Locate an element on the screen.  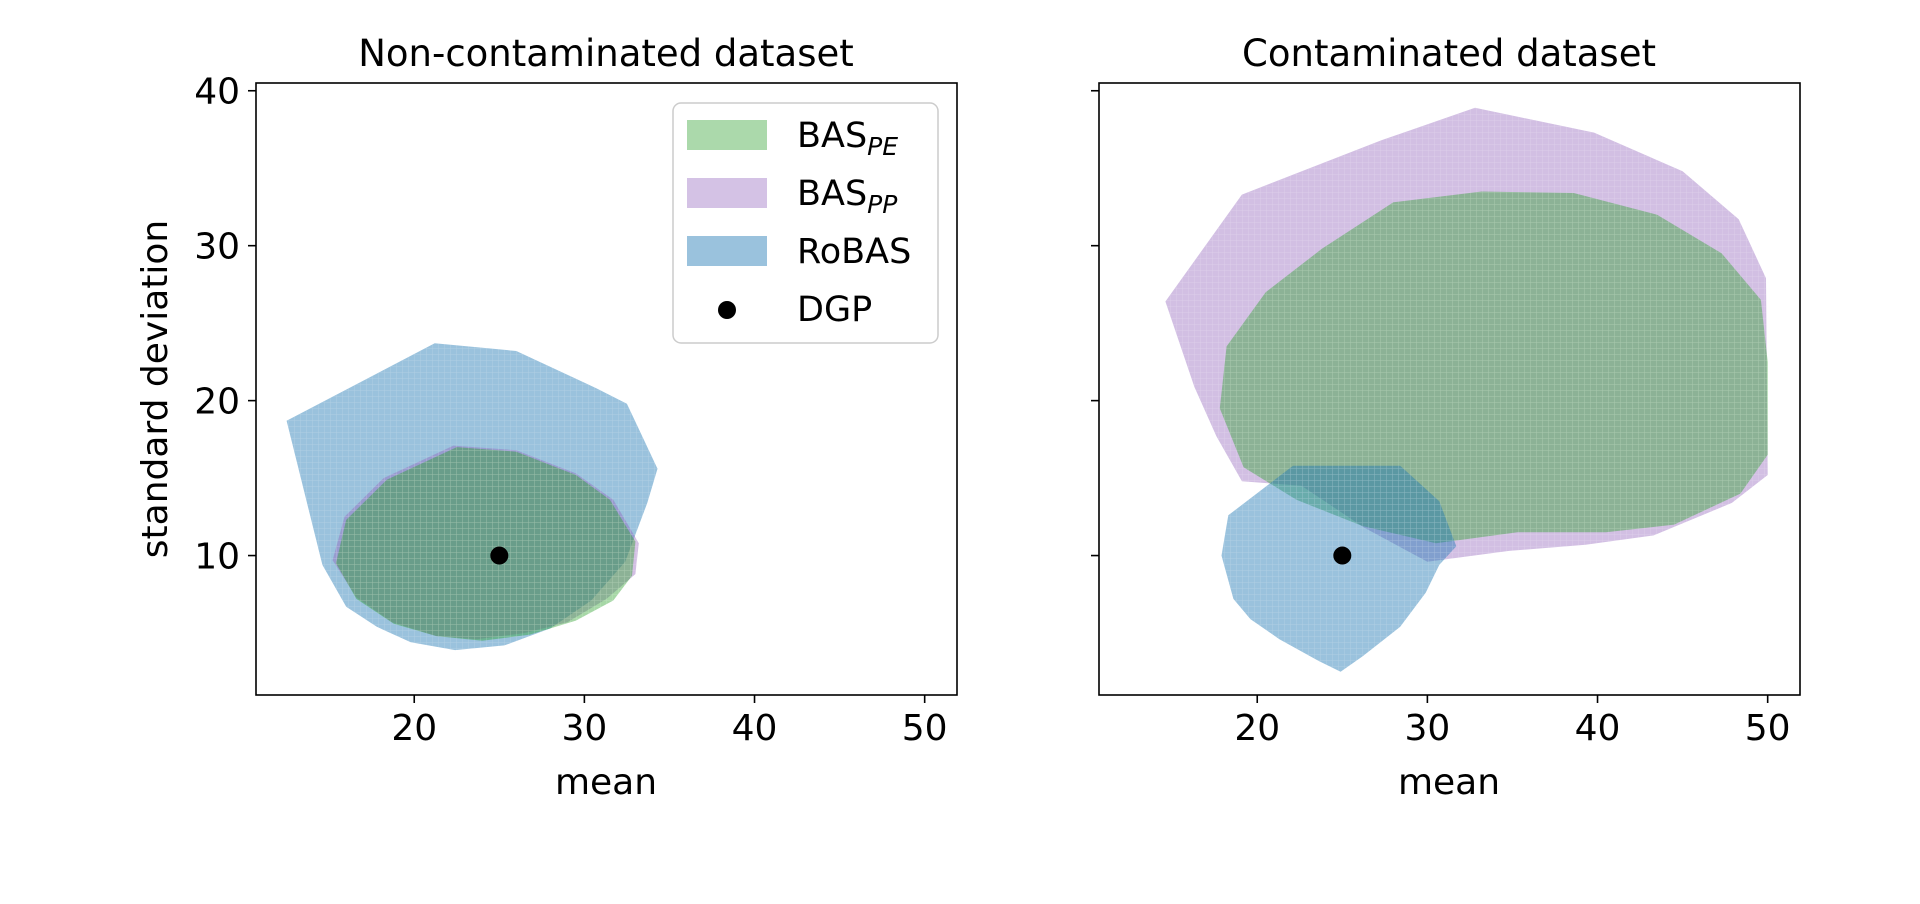
legend-label-bas-pp: BASPP is located at coordinates (847, 196).